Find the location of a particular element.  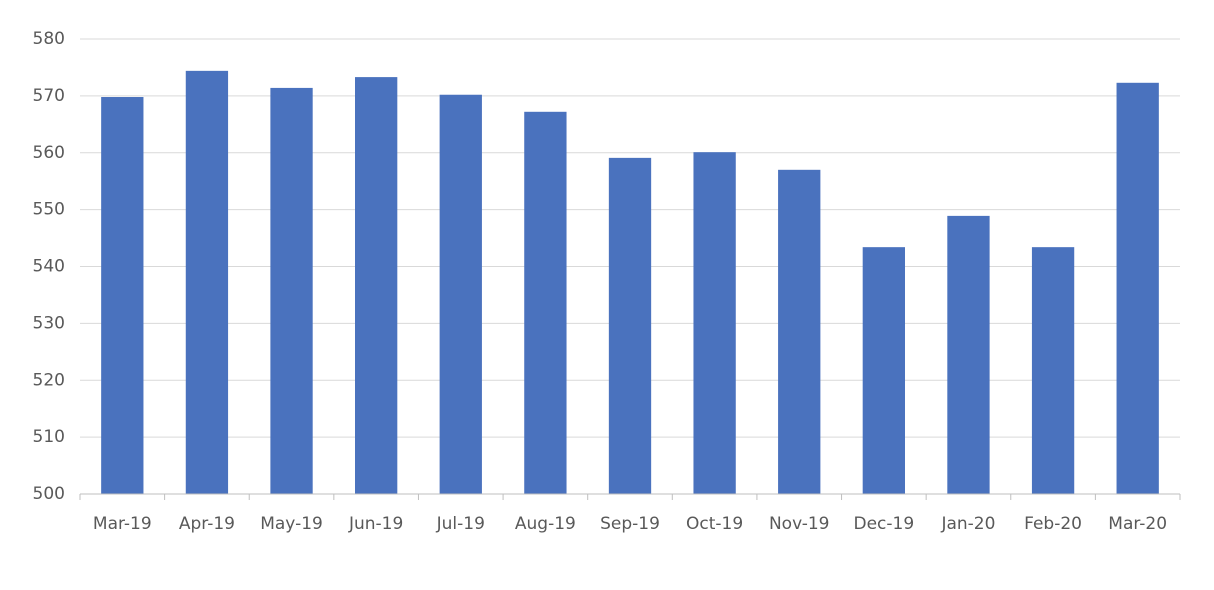

y-tick-label: 550 is located at coordinates (49, 210).